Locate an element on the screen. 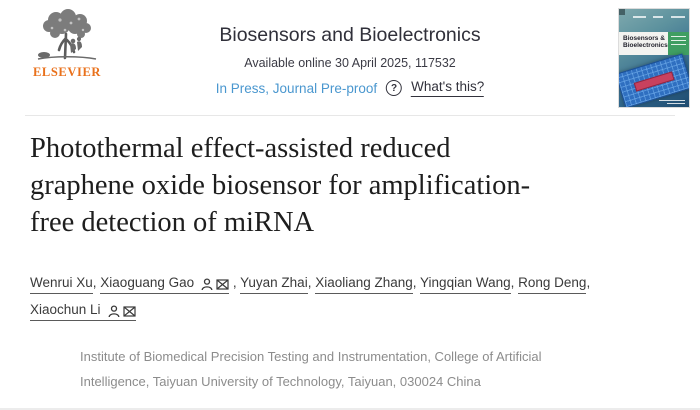  author-link: Wenrui Xu is located at coordinates (61, 284).